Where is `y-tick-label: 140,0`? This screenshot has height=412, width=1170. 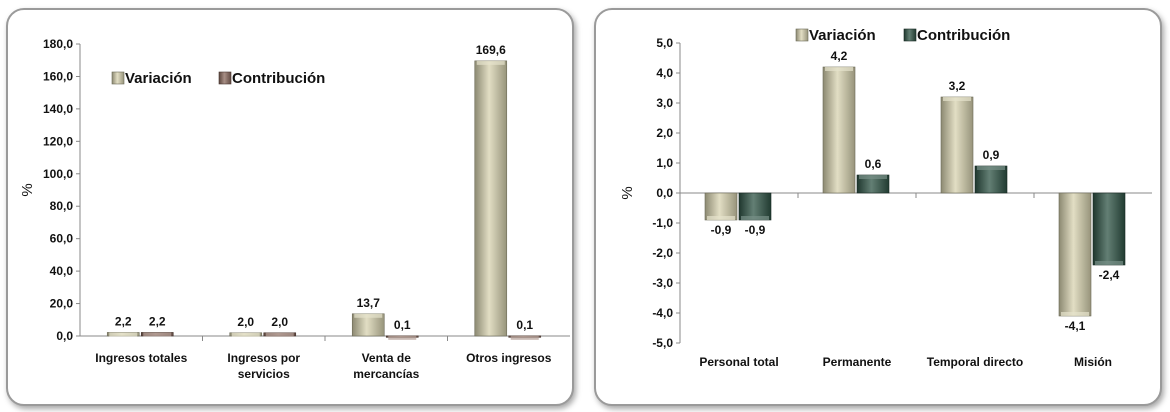 y-tick-label: 140,0 is located at coordinates (58, 109).